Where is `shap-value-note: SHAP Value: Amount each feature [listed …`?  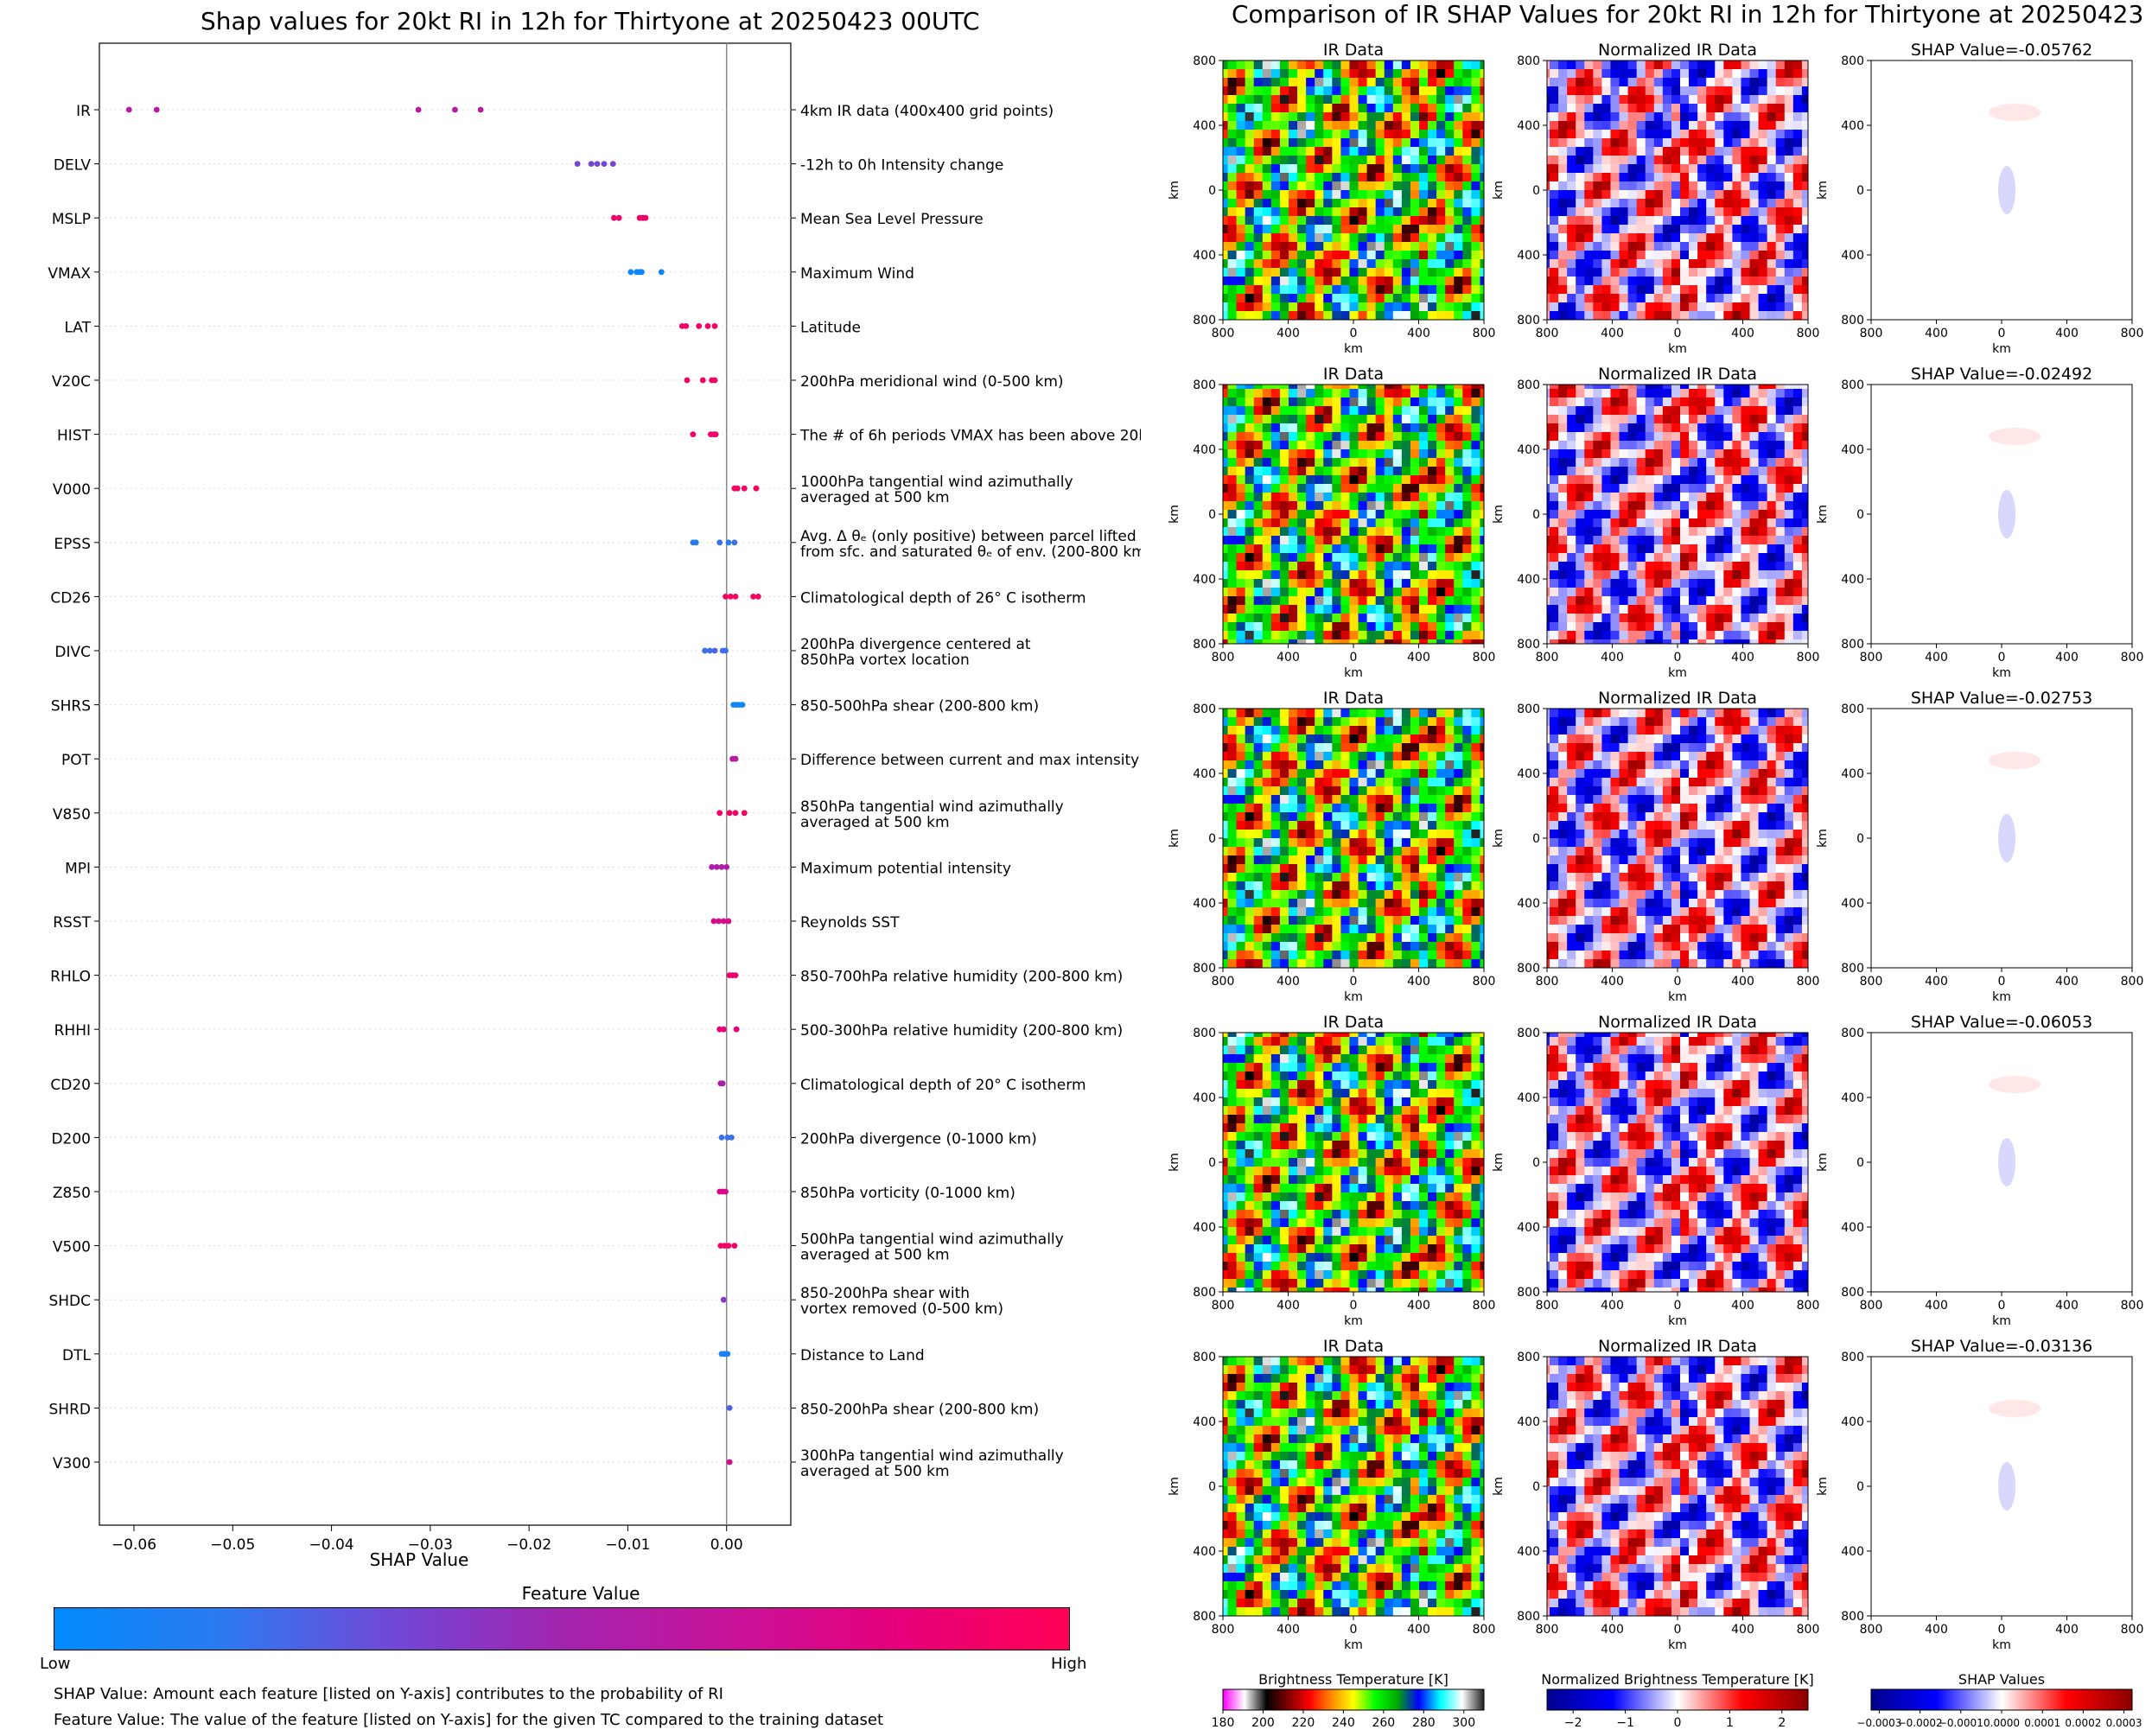 shap-value-note: SHAP Value: Amount each feature [listed … is located at coordinates (388, 1694).